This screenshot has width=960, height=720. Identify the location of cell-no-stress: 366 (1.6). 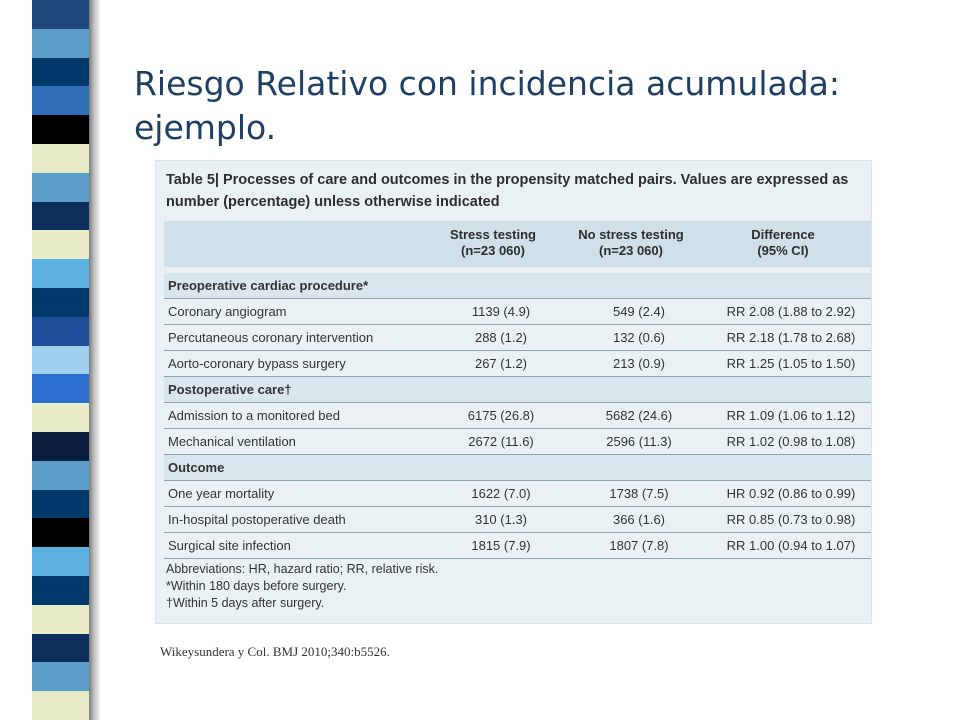
(639, 519).